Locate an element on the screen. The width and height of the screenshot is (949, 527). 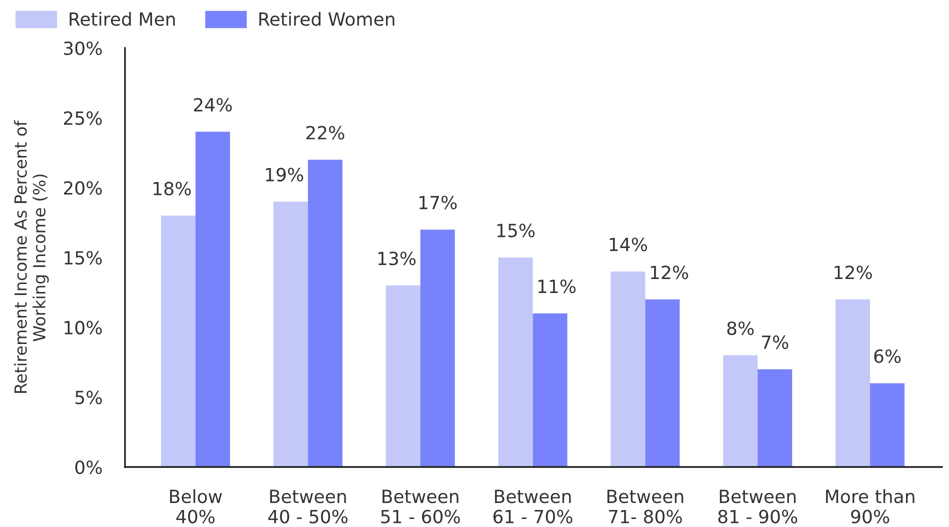
x-tick-label: Between 81 - 90% is located at coordinates (758, 507).